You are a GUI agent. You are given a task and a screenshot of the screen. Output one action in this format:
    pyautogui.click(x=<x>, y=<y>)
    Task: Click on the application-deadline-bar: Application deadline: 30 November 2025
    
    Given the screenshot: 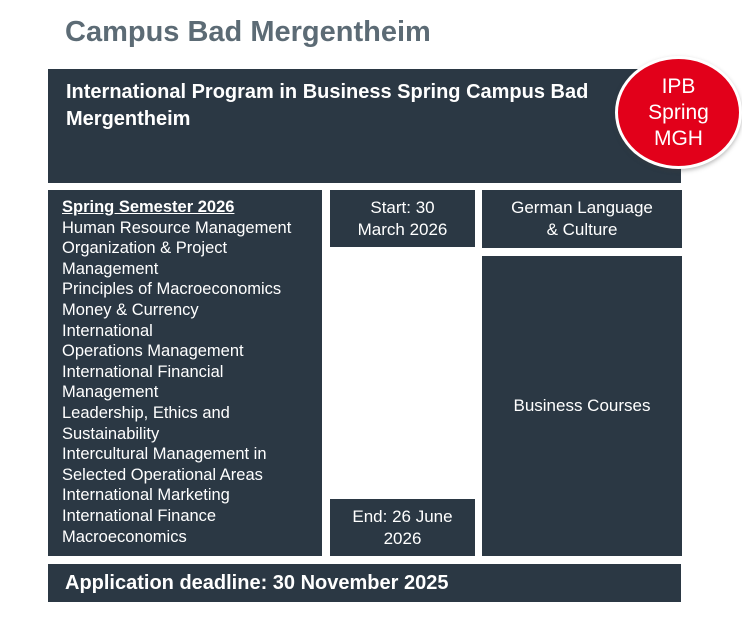 What is the action you would take?
    pyautogui.click(x=364, y=583)
    